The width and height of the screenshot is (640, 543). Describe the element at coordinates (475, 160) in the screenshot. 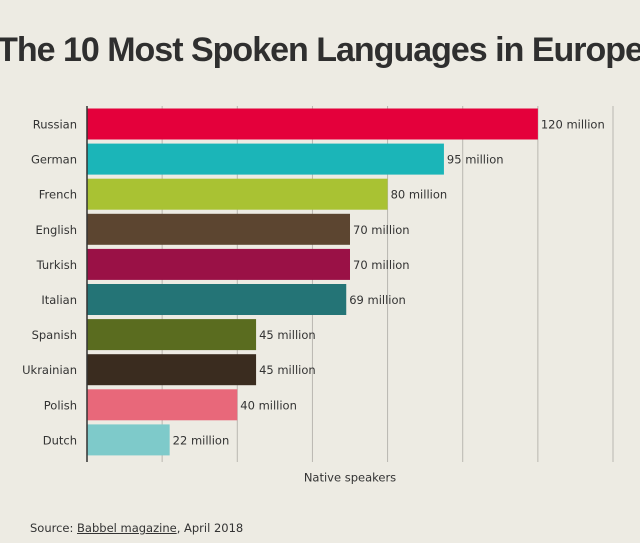

I see `value-label: 95 million` at that location.